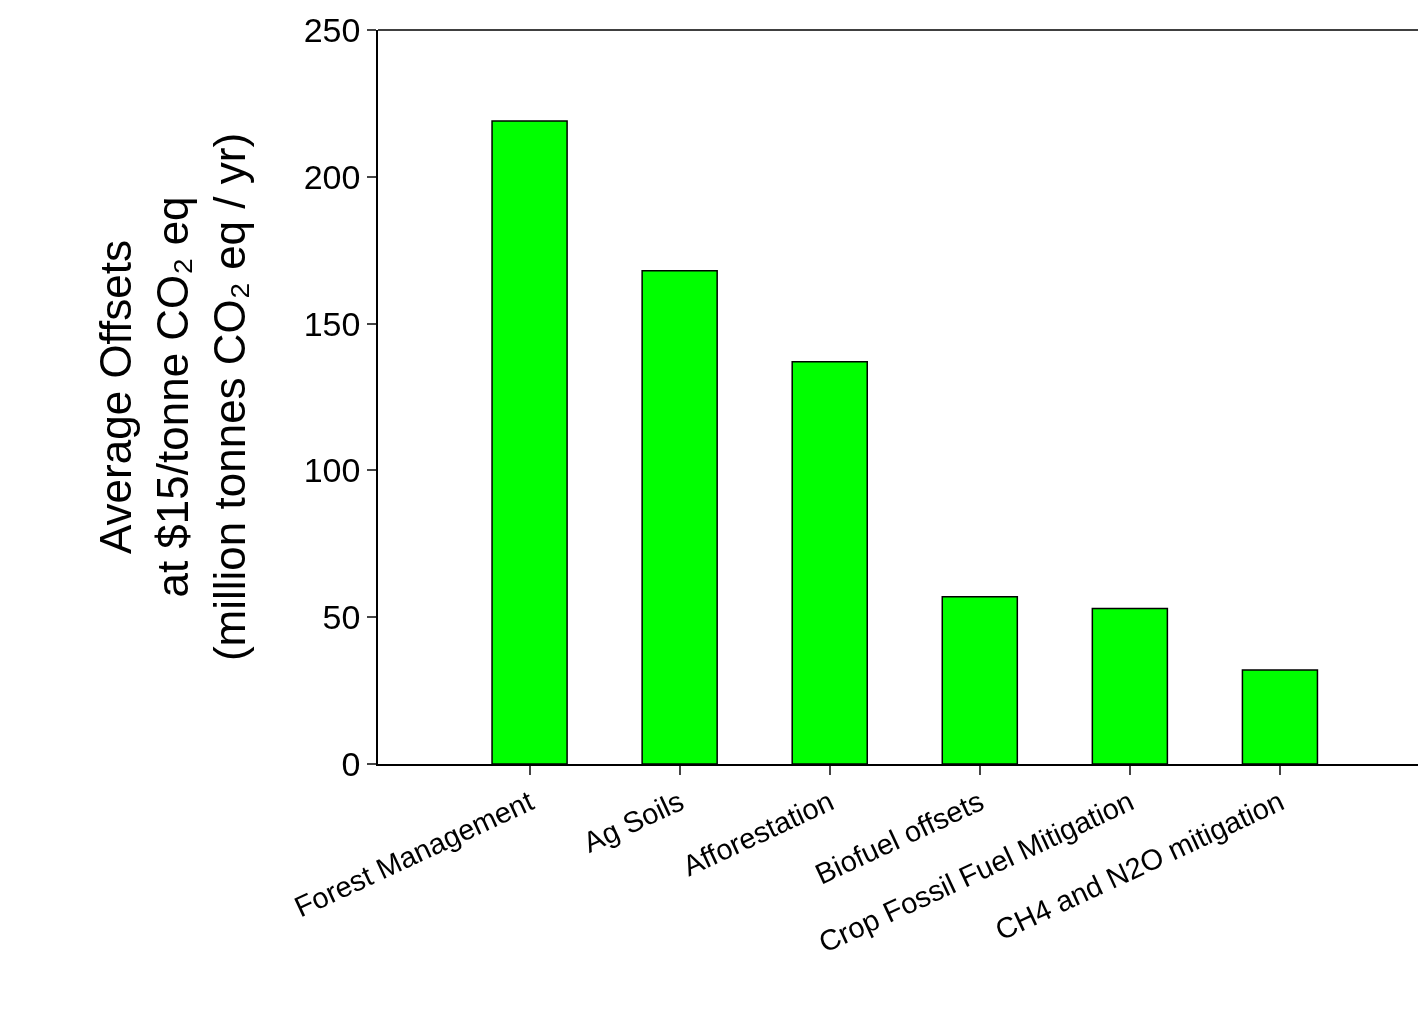 This screenshot has height=1025, width=1418. Describe the element at coordinates (332, 29) in the screenshot. I see `y-tick-label: 250` at that location.